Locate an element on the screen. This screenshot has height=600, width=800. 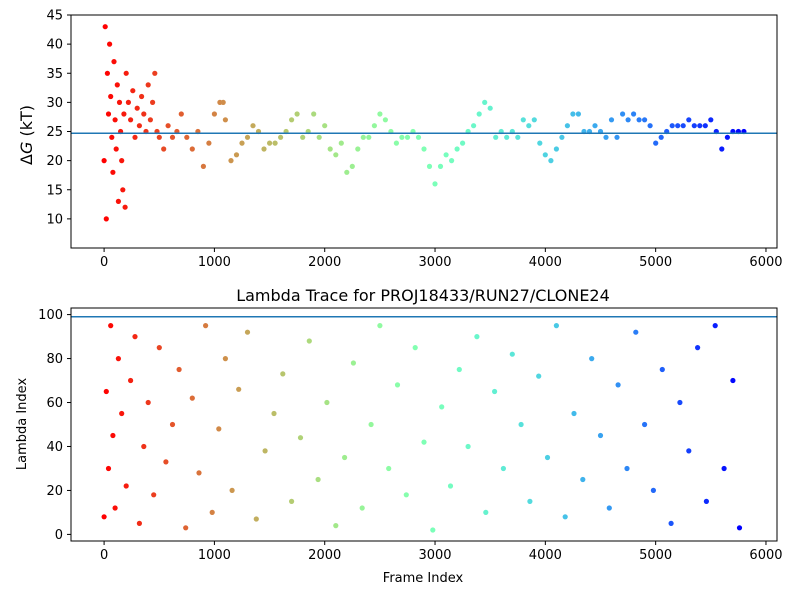
y-tick-label: 30 is located at coordinates (54, 103).